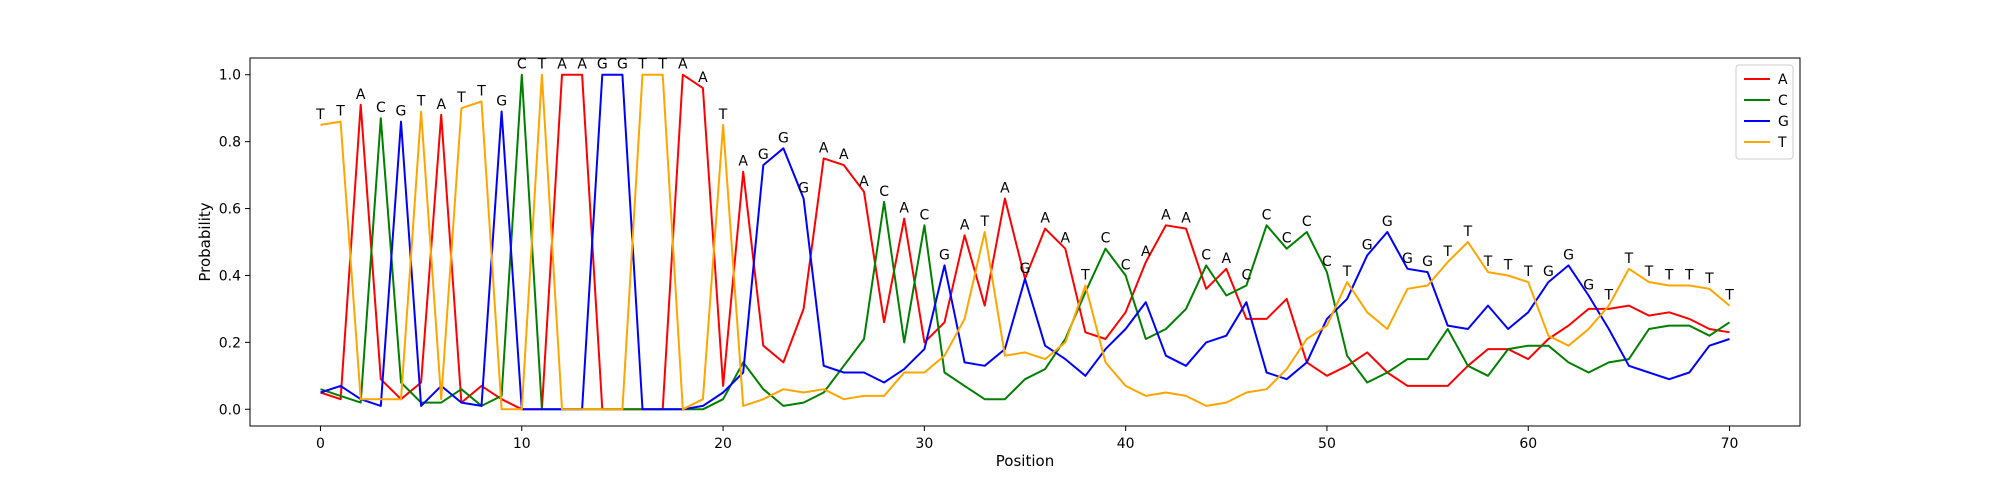 This screenshot has height=480, width=2000. Describe the element at coordinates (1027, 439) in the screenshot. I see `x-axis: 0 10 20 30 40 50 60 70` at that location.